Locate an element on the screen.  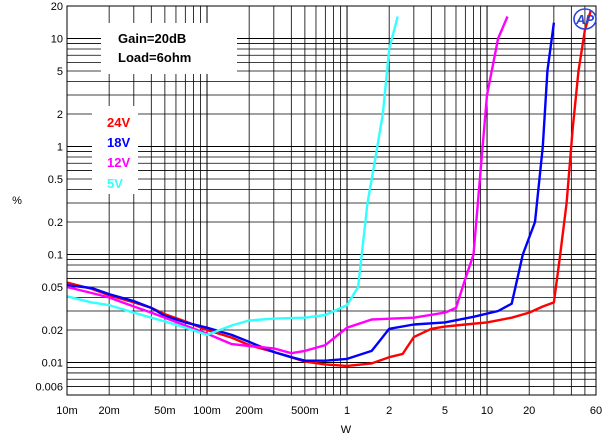
x-tick-label: 500m is located at coordinates (305, 411).